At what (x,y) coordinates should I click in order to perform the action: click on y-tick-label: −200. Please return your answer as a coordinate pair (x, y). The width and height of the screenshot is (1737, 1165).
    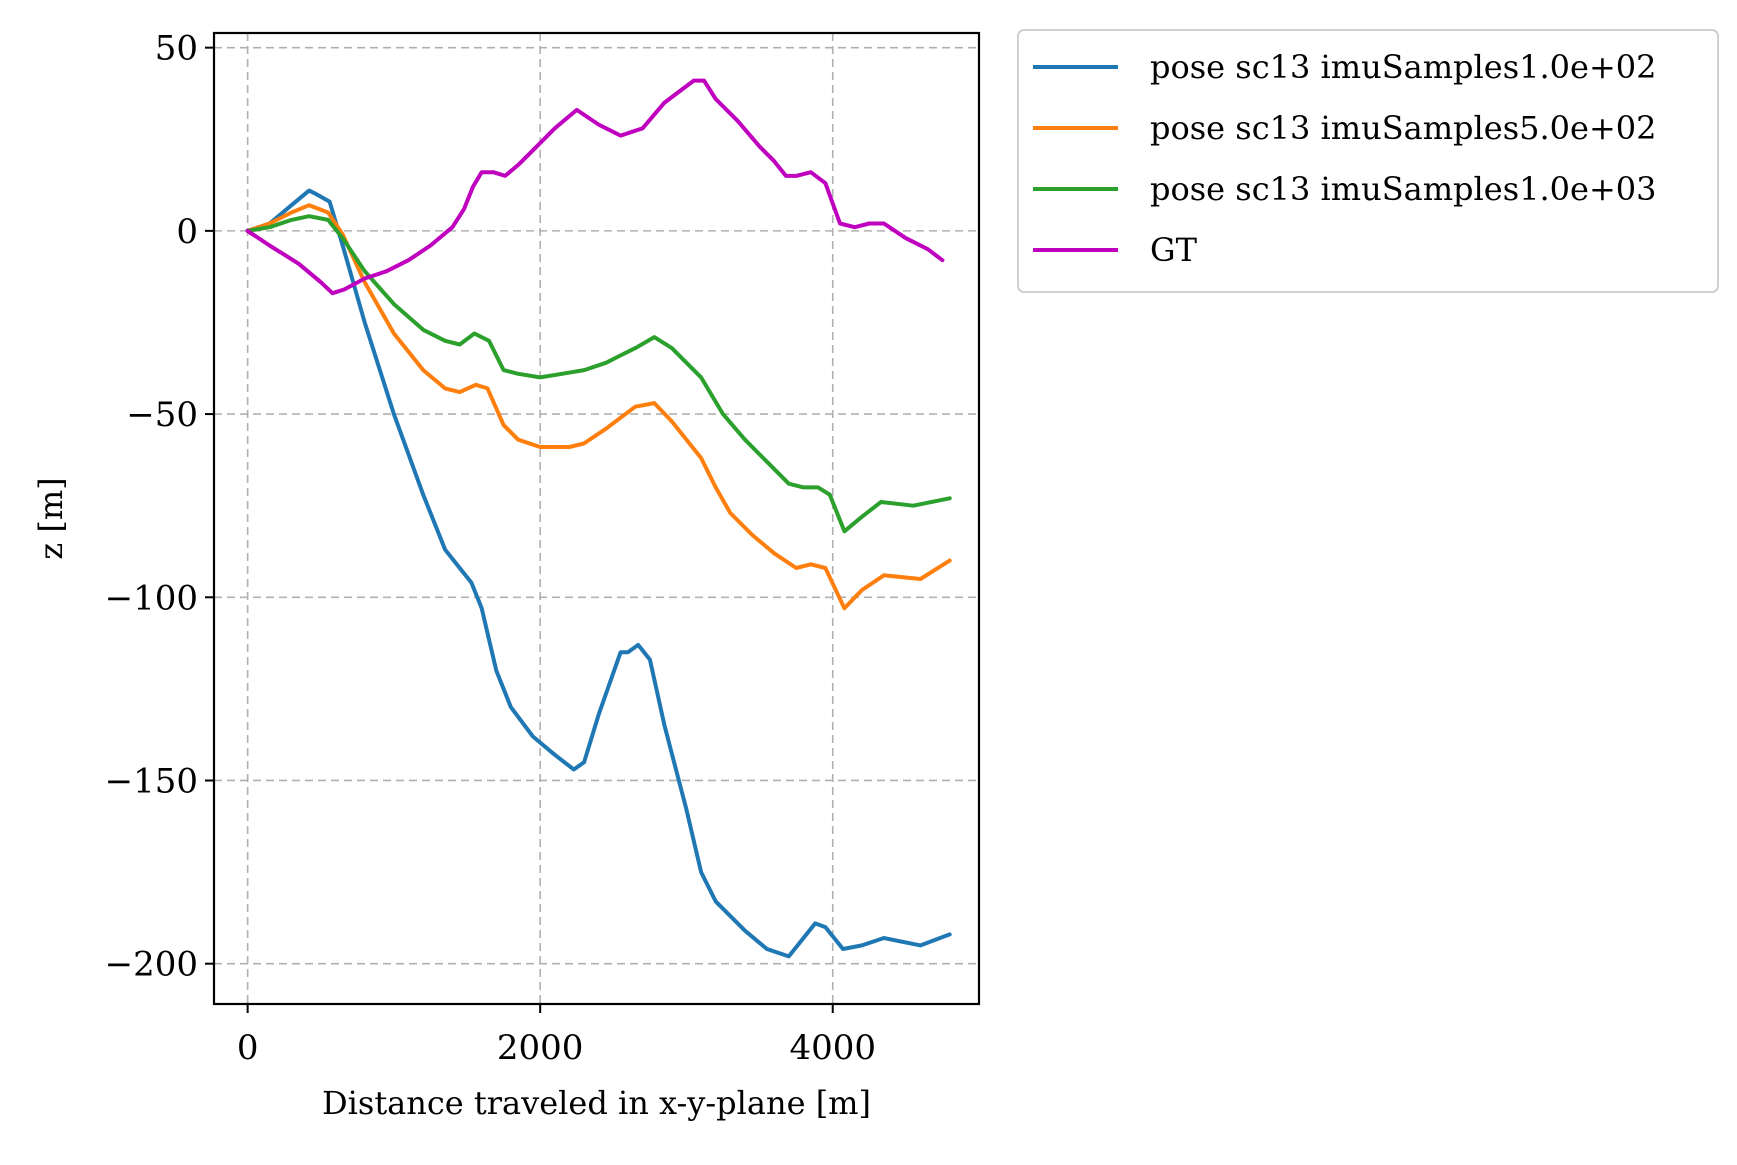
    Looking at the image, I should click on (151, 965).